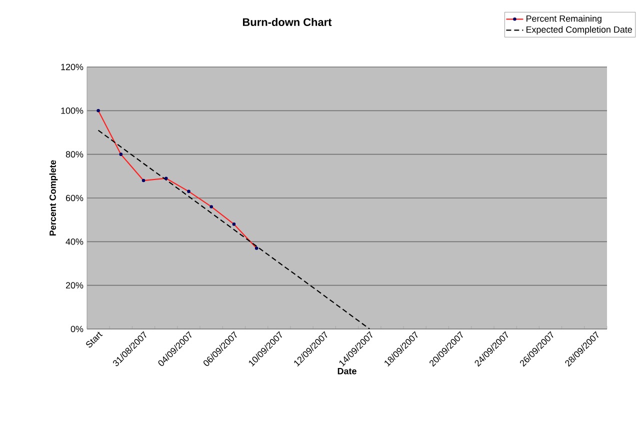 Image resolution: width=640 pixels, height=446 pixels. I want to click on y-tick-label: 0%, so click(77, 329).